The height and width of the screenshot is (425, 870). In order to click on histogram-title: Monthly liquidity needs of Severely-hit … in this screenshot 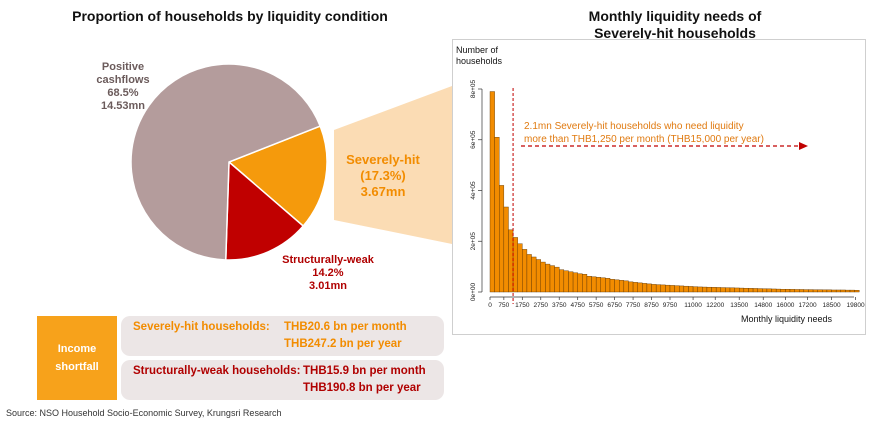, I will do `click(675, 25)`.